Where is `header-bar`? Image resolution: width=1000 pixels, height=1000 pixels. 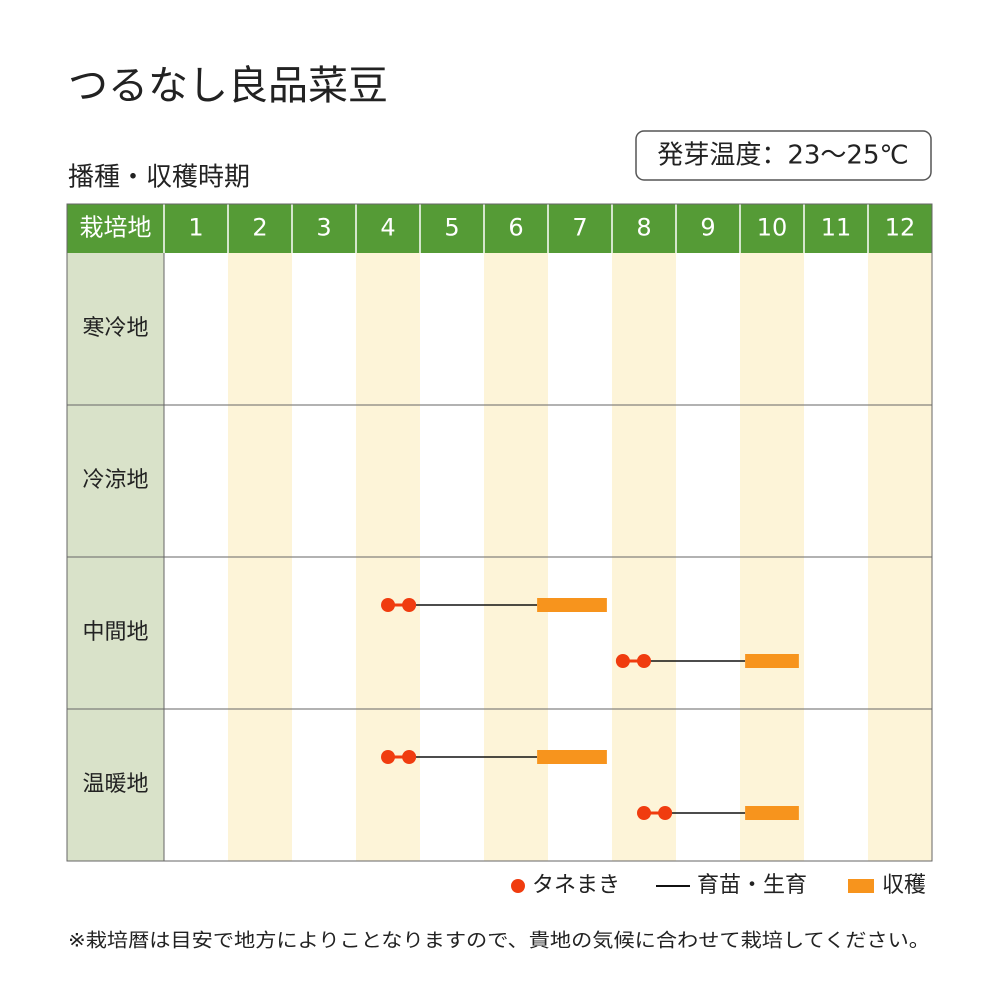 header-bar is located at coordinates (499, 228).